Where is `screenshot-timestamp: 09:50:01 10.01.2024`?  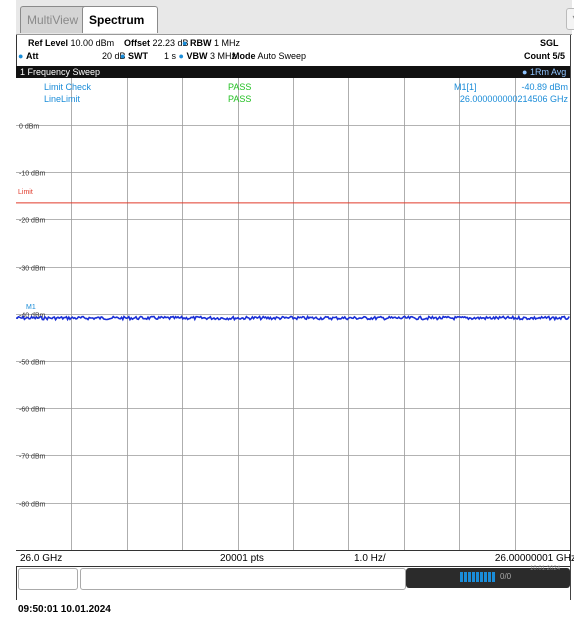 screenshot-timestamp: 09:50:01 10.01.2024 is located at coordinates (64, 609).